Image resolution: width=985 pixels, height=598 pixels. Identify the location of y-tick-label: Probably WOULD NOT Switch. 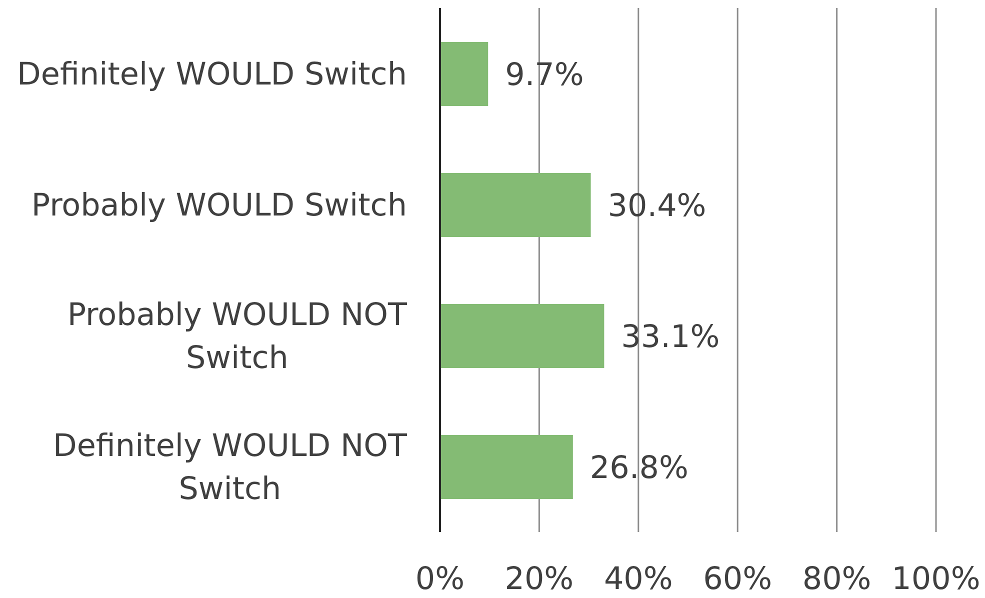
(237, 336).